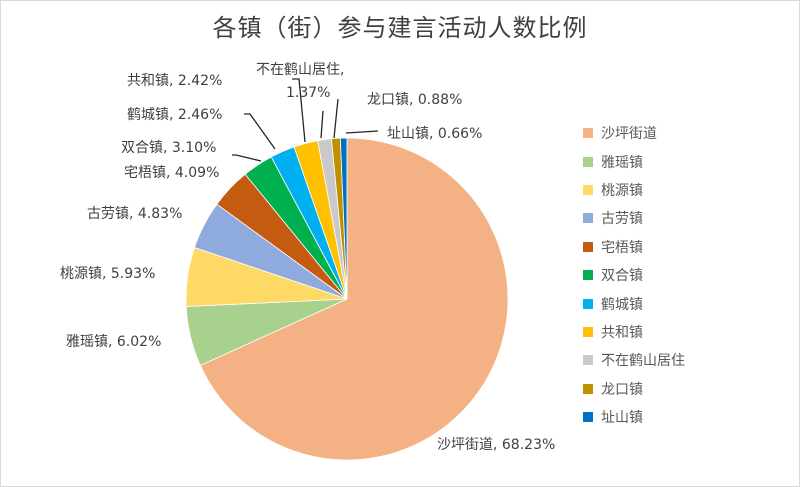 The width and height of the screenshot is (800, 487). I want to click on legend-item: 不在鹤山居住, so click(634, 360).